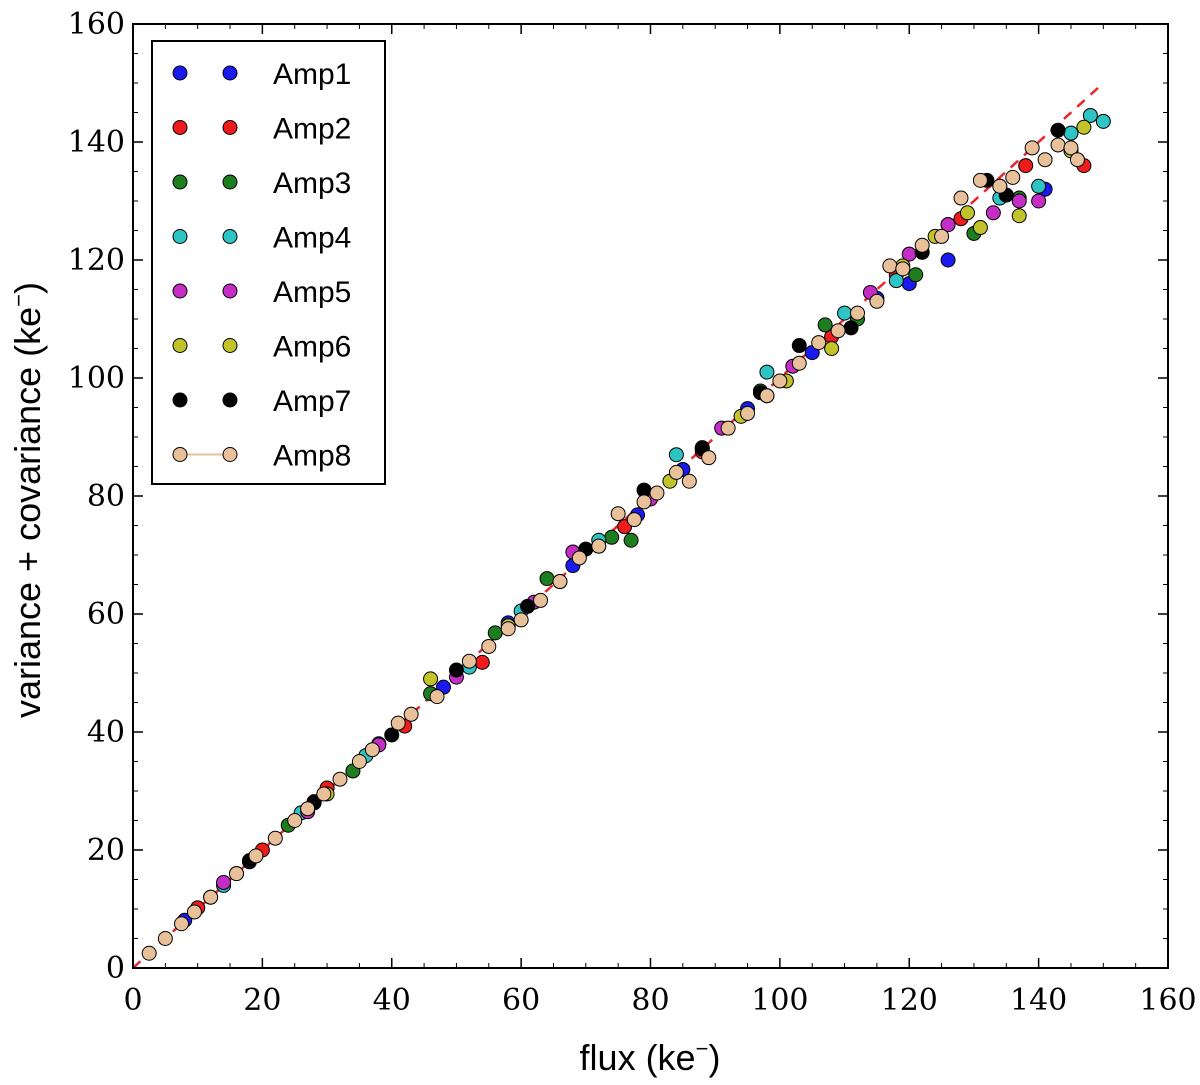 Image resolution: width=1200 pixels, height=1085 pixels. I want to click on x-axis-label: flux (ke−), so click(650, 1057).